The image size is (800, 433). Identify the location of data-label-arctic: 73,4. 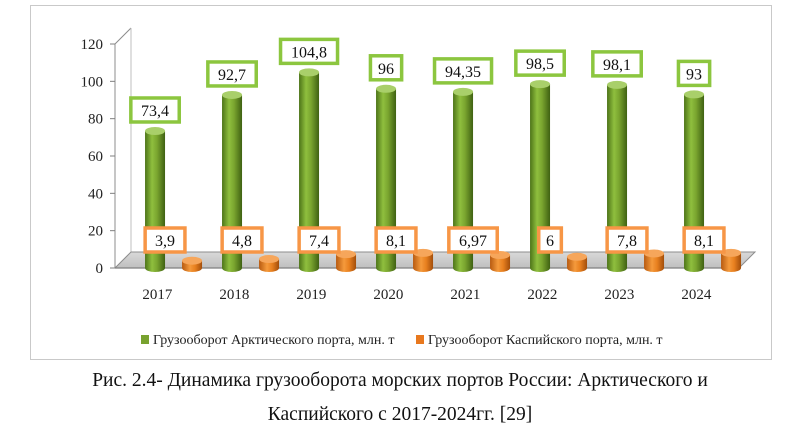
(155, 110).